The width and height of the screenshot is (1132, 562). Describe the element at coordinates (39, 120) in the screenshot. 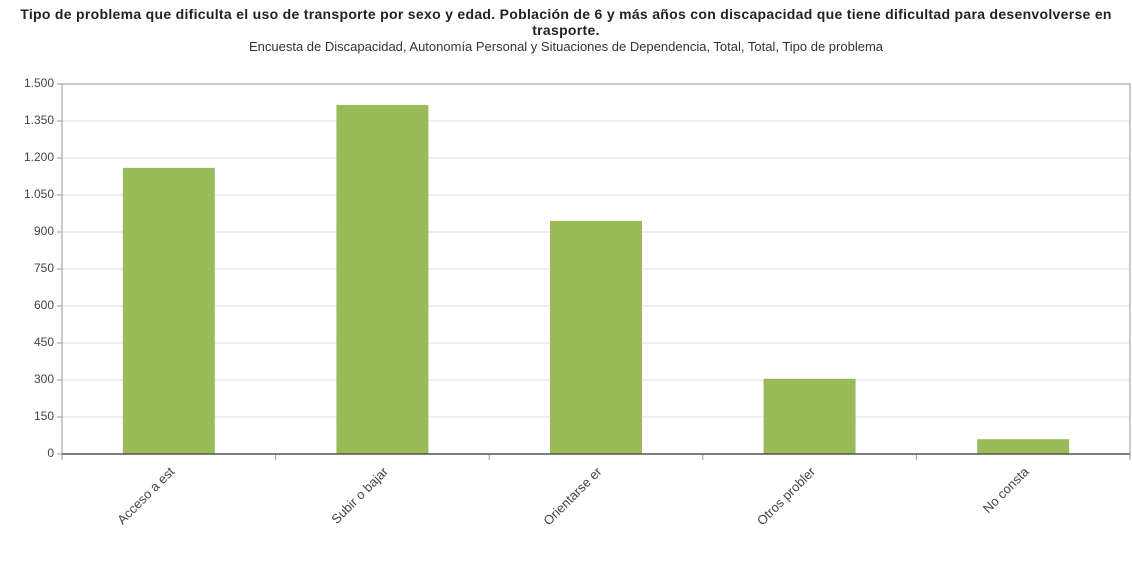

I see `y-tick-label: 1.350` at that location.